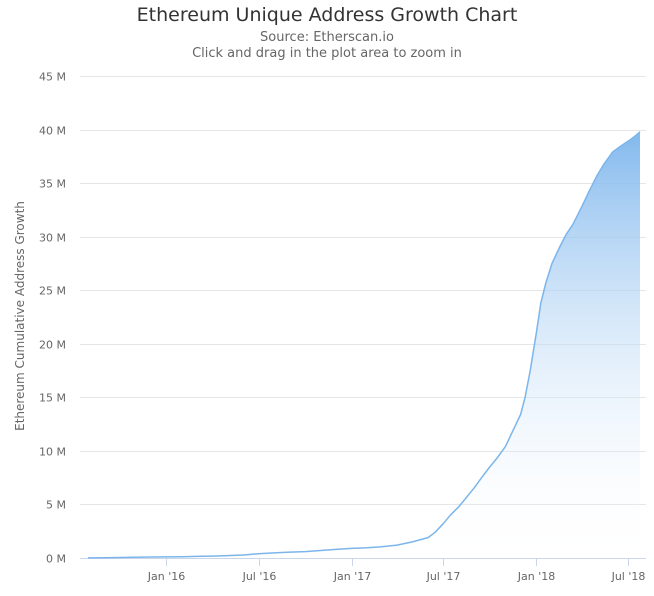 Image resolution: width=654 pixels, height=596 pixels. Describe the element at coordinates (327, 15) in the screenshot. I see `chart-title: Ethereum Unique Address Growth Chart` at that location.